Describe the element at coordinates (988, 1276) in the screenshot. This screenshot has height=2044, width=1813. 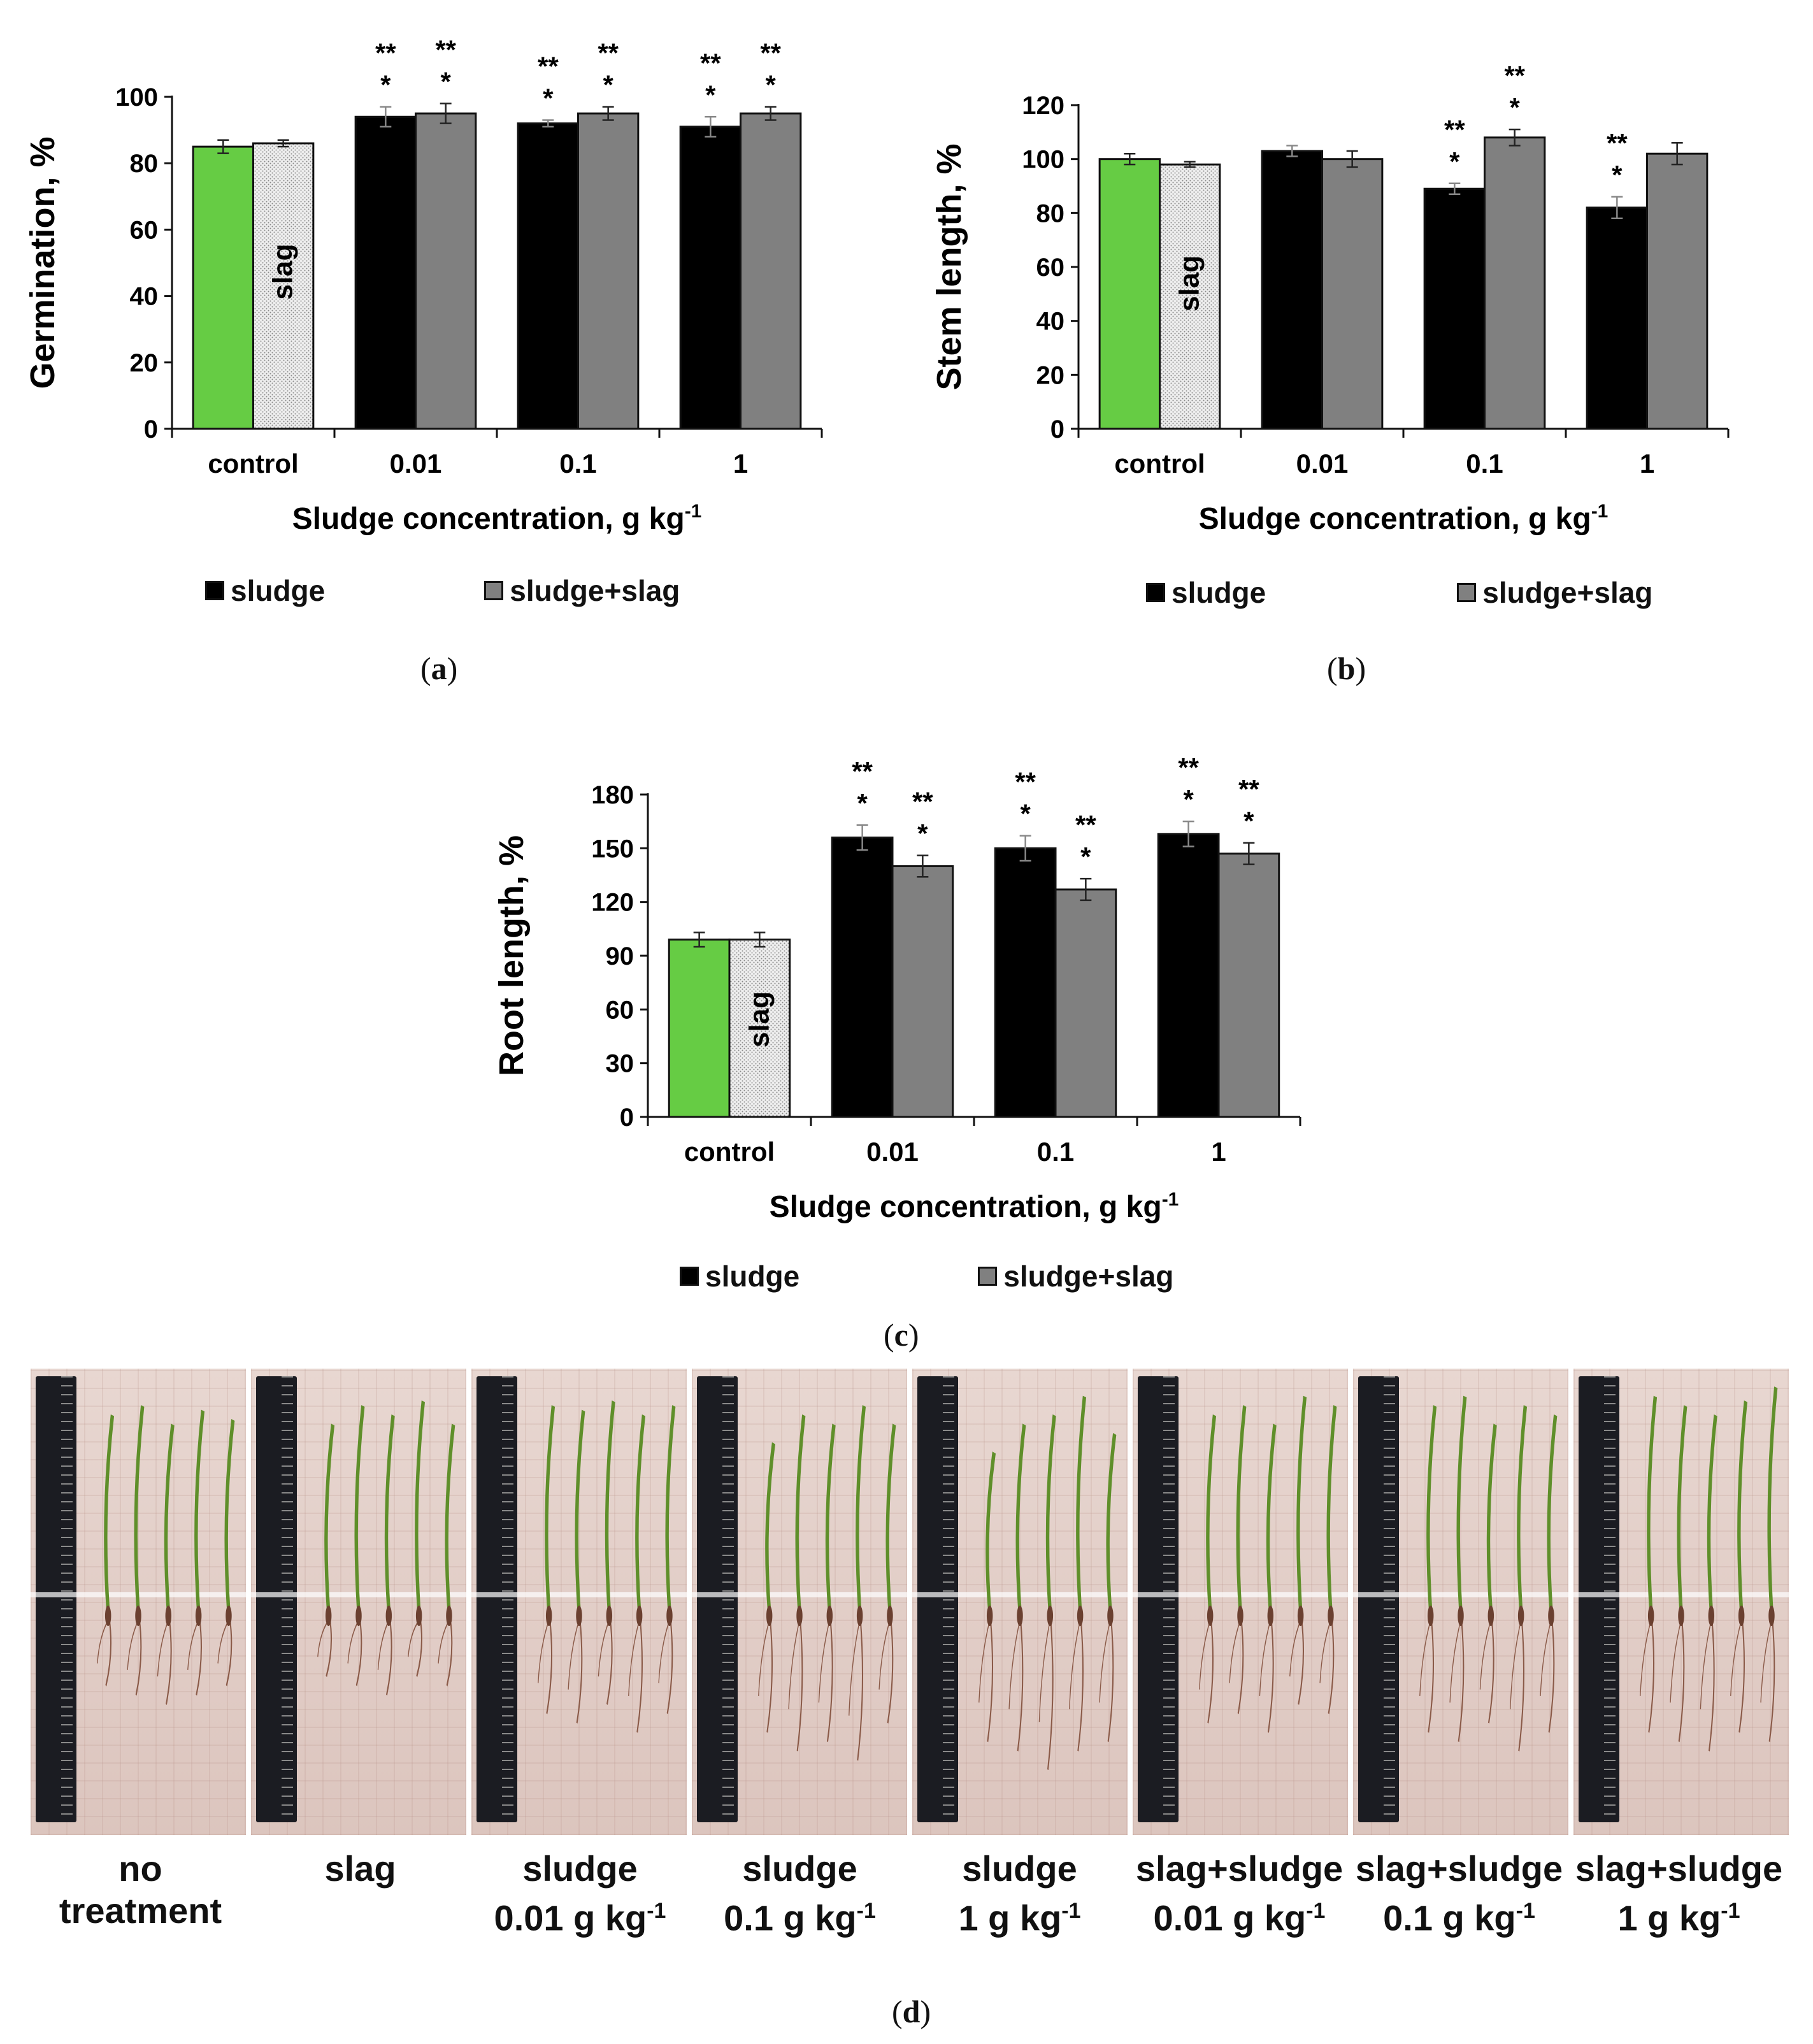
I see `legend-swatch-sludge-slag` at that location.